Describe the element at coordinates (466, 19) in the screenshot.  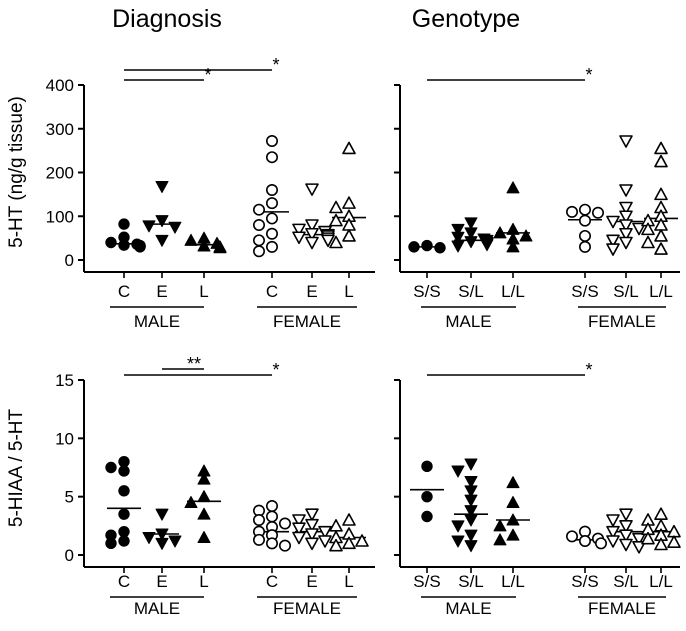
I see `panel-title: Genotype` at that location.